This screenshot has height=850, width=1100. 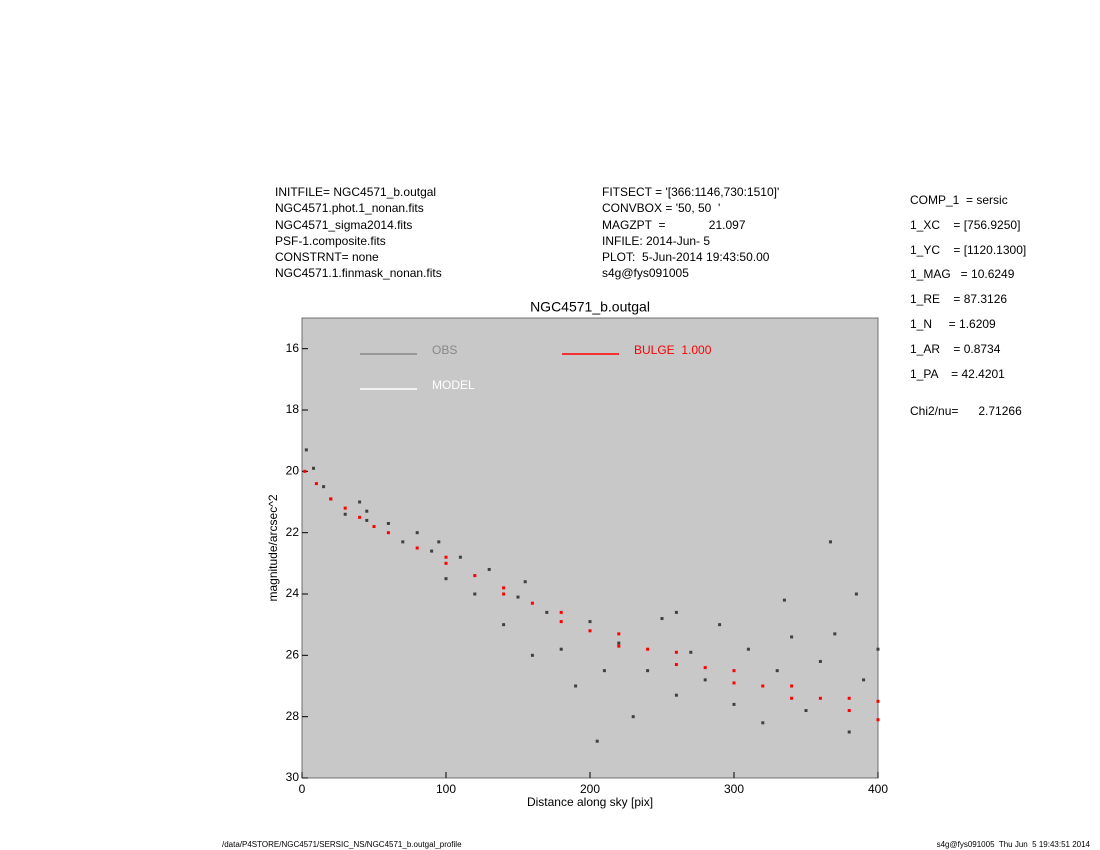 What do you see at coordinates (673, 350) in the screenshot?
I see `legend-label: BULGE 1.000` at bounding box center [673, 350].